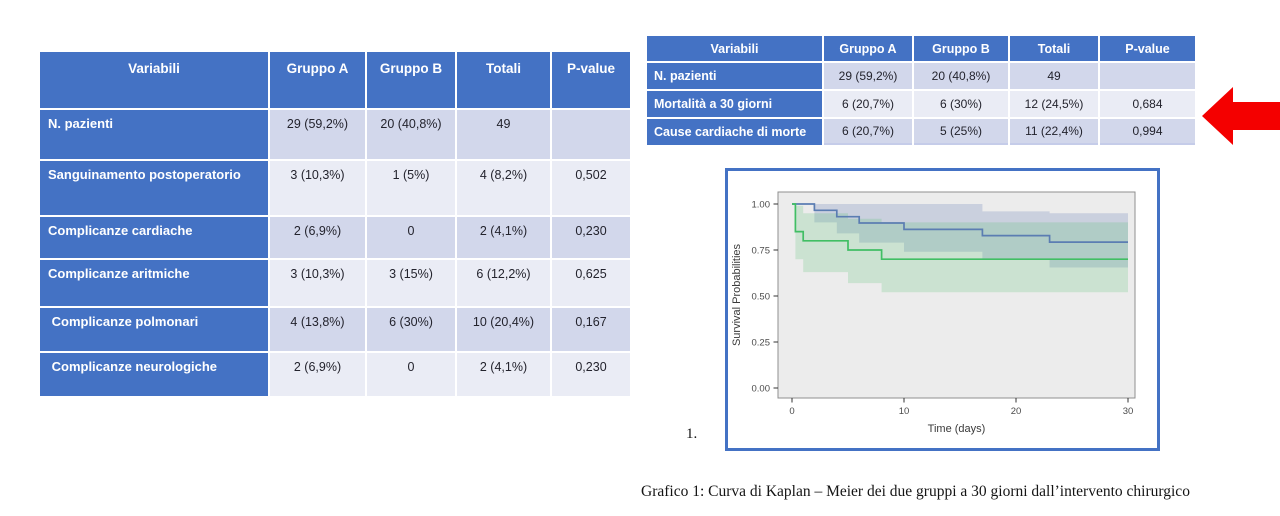  What do you see at coordinates (1147, 104) in the screenshot?
I see `table-cell: 0,684` at bounding box center [1147, 104].